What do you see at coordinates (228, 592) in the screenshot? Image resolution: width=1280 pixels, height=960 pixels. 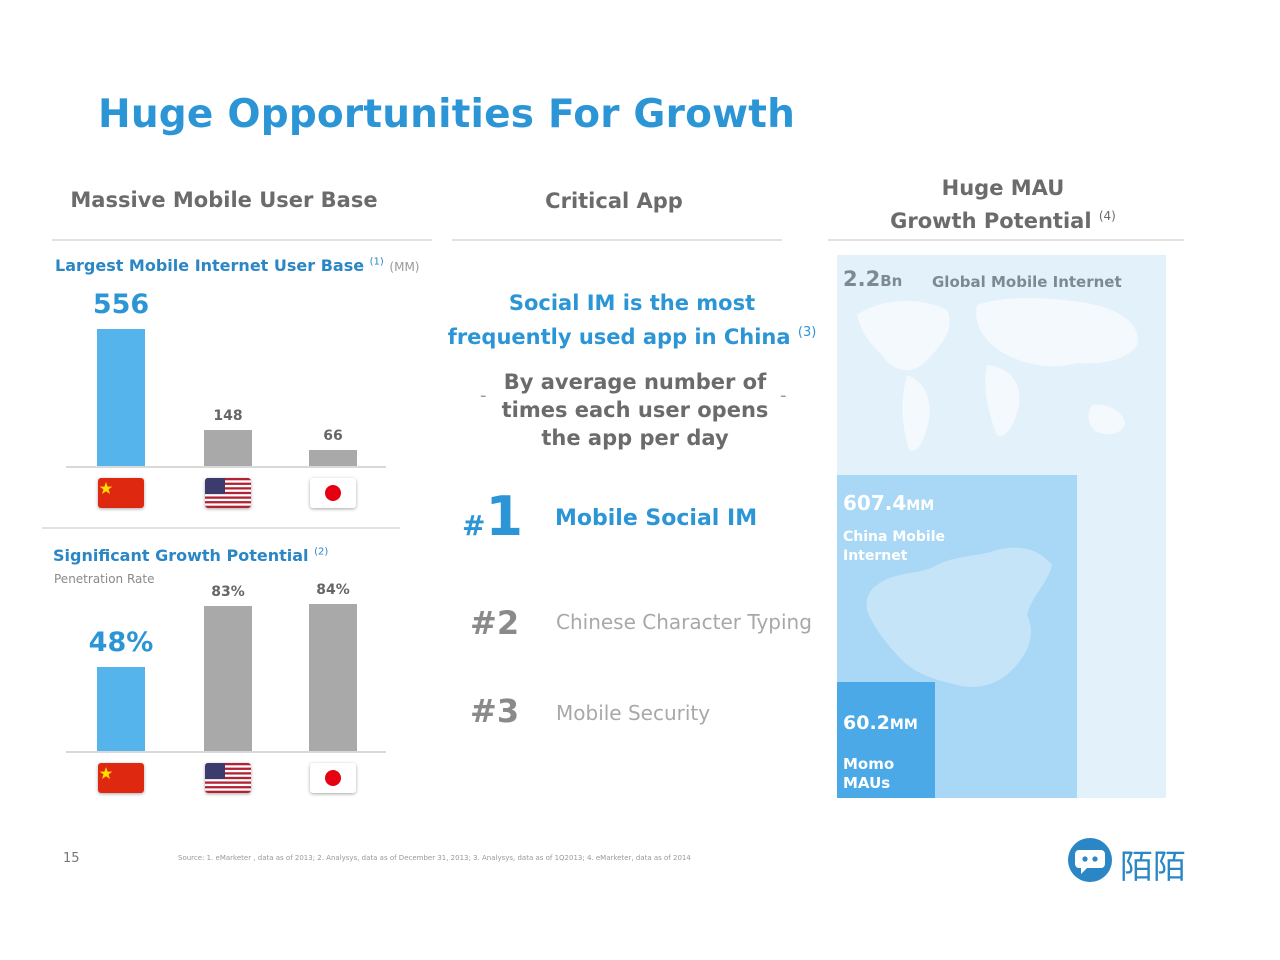 I see `value-label-usa: 83%` at bounding box center [228, 592].